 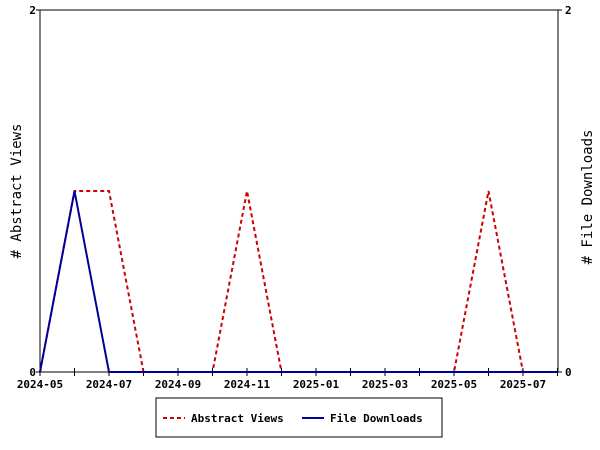 What do you see at coordinates (568, 372) in the screenshot?
I see `right-y-tick-label: 0` at bounding box center [568, 372].